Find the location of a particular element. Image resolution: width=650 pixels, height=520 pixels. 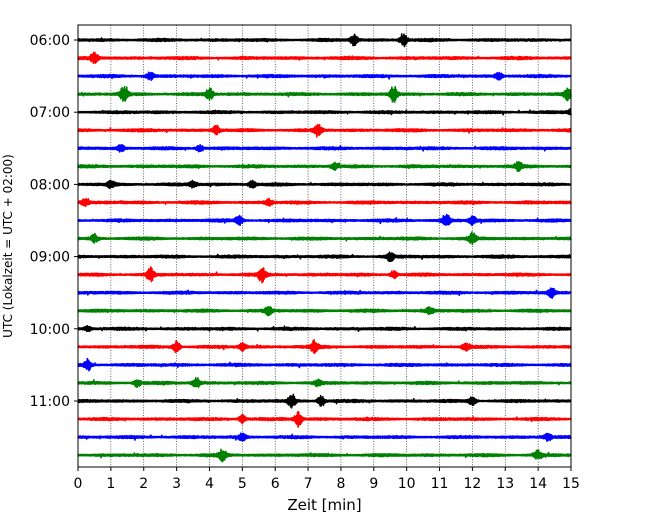

x-tick-label: 6 is located at coordinates (275, 484).